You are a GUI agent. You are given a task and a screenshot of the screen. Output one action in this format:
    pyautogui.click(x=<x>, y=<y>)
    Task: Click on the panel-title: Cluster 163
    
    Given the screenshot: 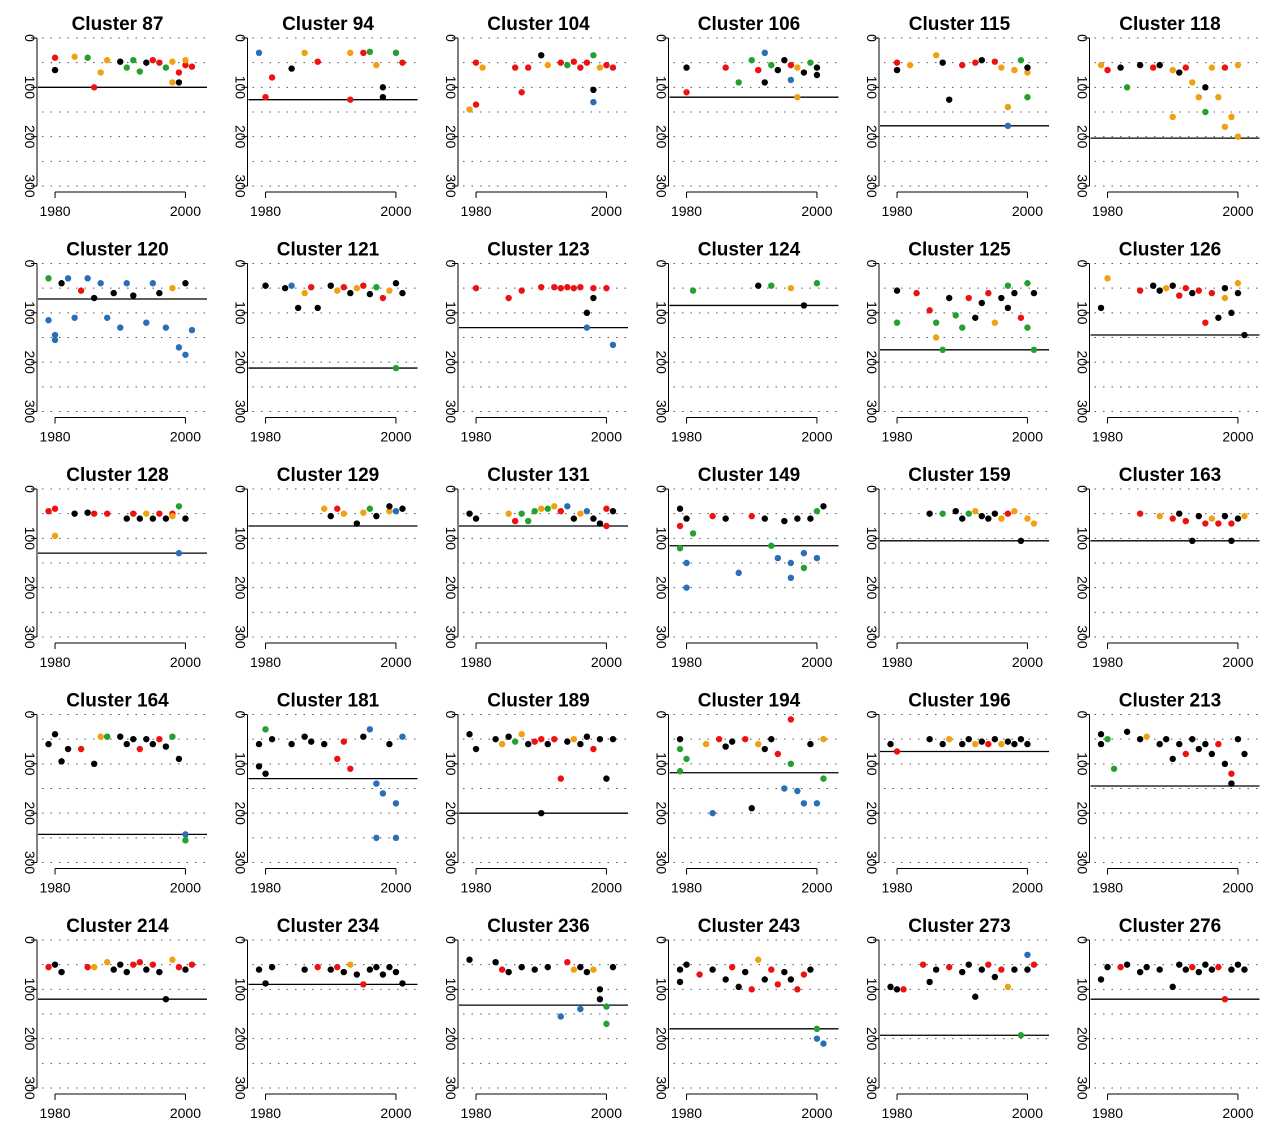 What is the action you would take?
    pyautogui.click(x=1170, y=475)
    